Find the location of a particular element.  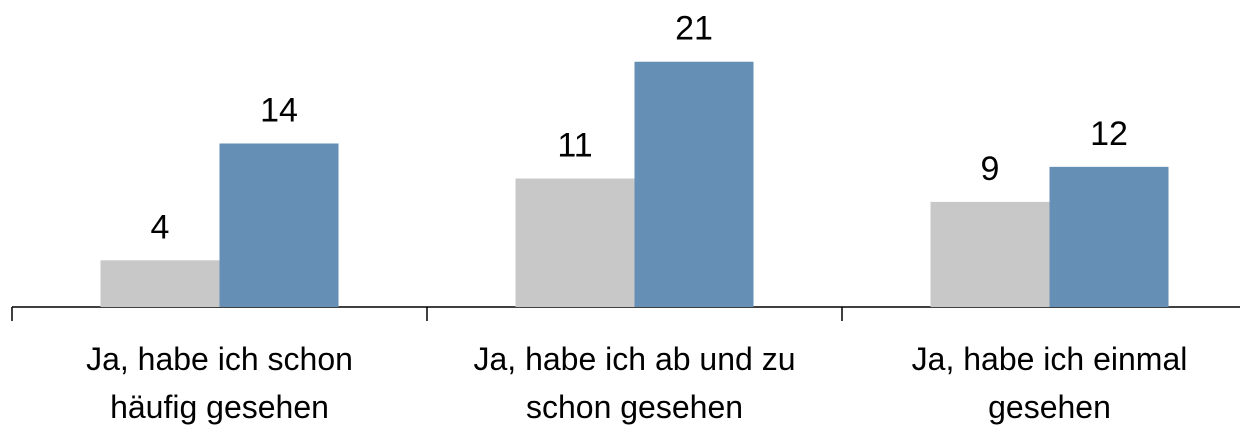

x-tick-label: Ja, habe ich schon is located at coordinates (219, 359).